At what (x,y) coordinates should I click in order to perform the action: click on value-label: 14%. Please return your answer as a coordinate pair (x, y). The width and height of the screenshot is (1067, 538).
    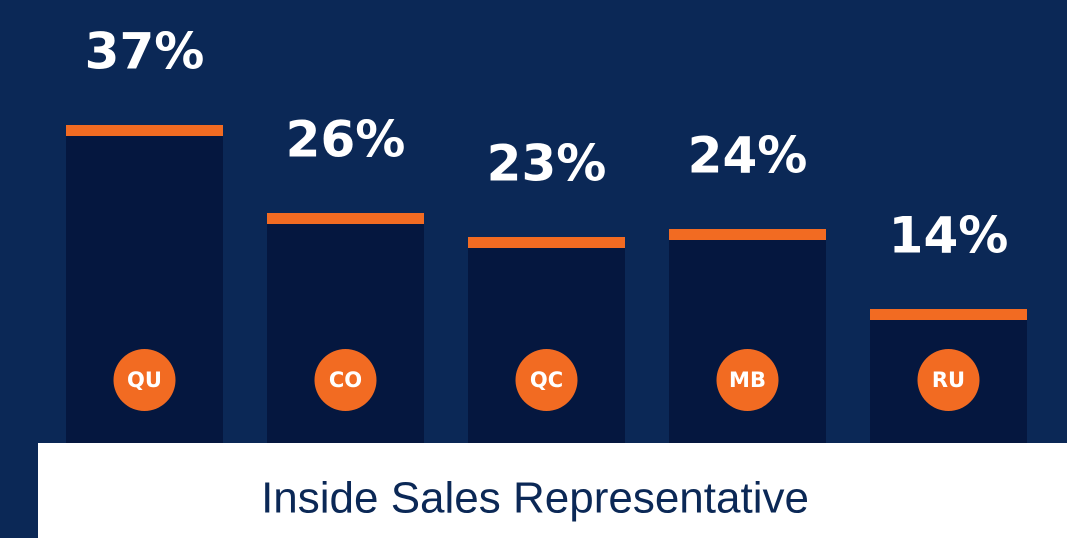
    Looking at the image, I should click on (949, 236).